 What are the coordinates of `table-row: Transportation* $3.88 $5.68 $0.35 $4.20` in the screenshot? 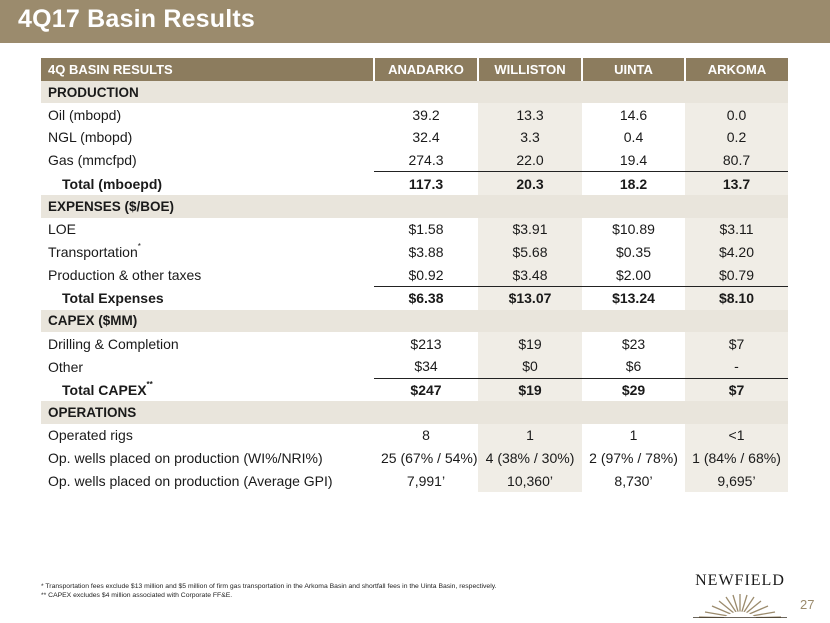 It's located at (414, 252).